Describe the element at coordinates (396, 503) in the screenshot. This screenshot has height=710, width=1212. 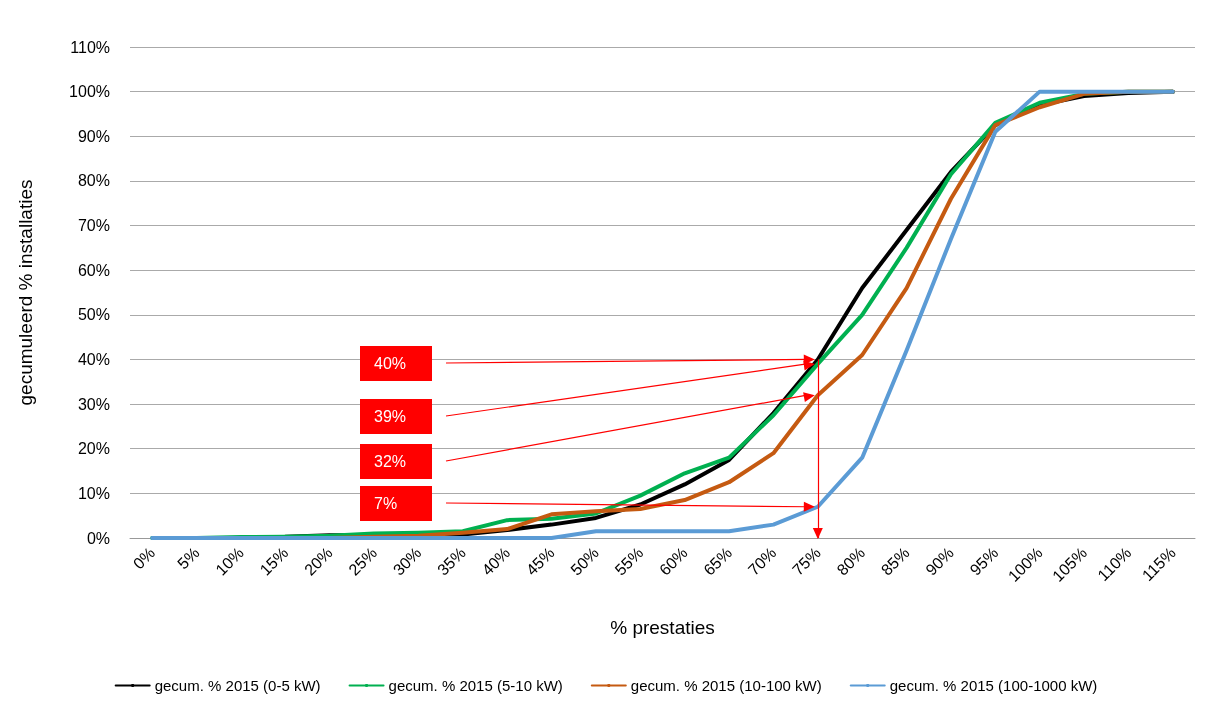
I see `annotation: 7%` at that location.